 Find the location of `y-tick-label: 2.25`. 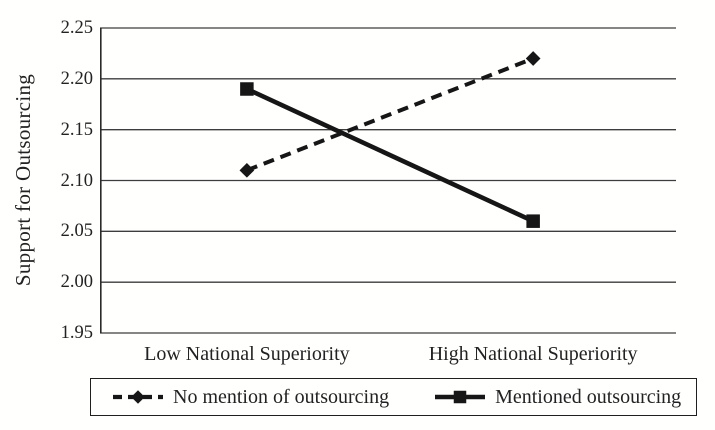

y-tick-label: 2.25 is located at coordinates (76, 28).